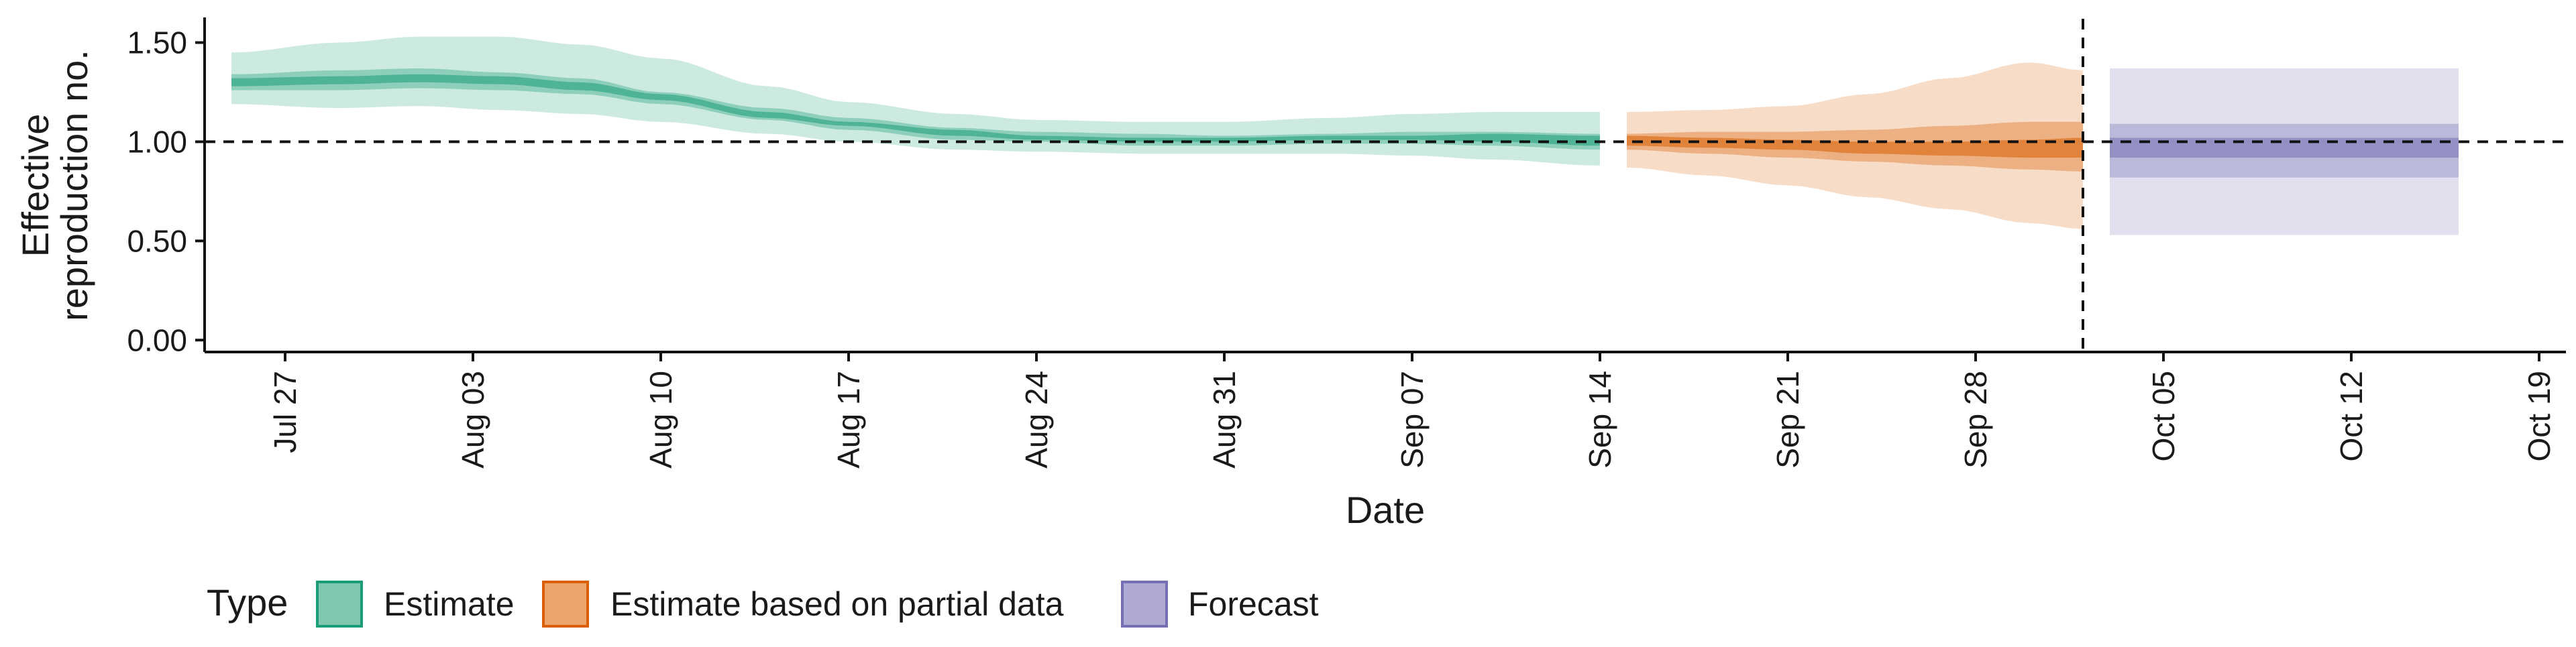  What do you see at coordinates (1975, 420) in the screenshot?
I see `x-tick-label: Sep 28` at bounding box center [1975, 420].